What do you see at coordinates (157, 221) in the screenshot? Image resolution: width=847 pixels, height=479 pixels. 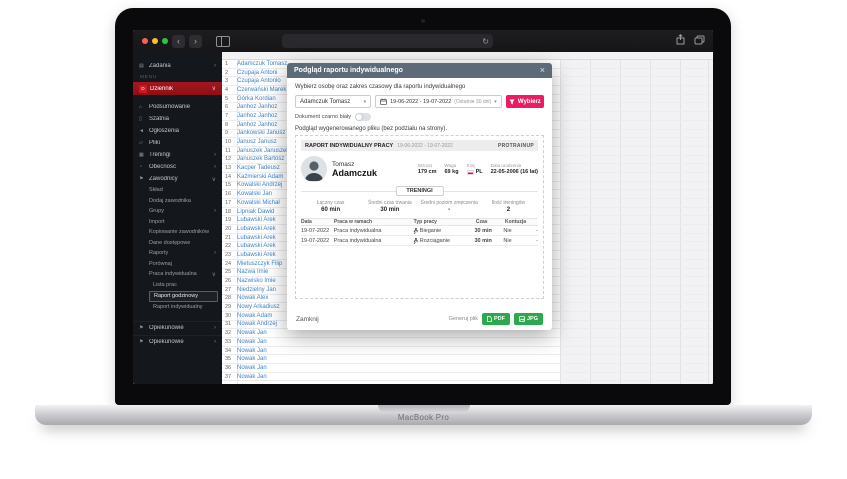 I see `sidebar-subitem: Import` at bounding box center [157, 221].